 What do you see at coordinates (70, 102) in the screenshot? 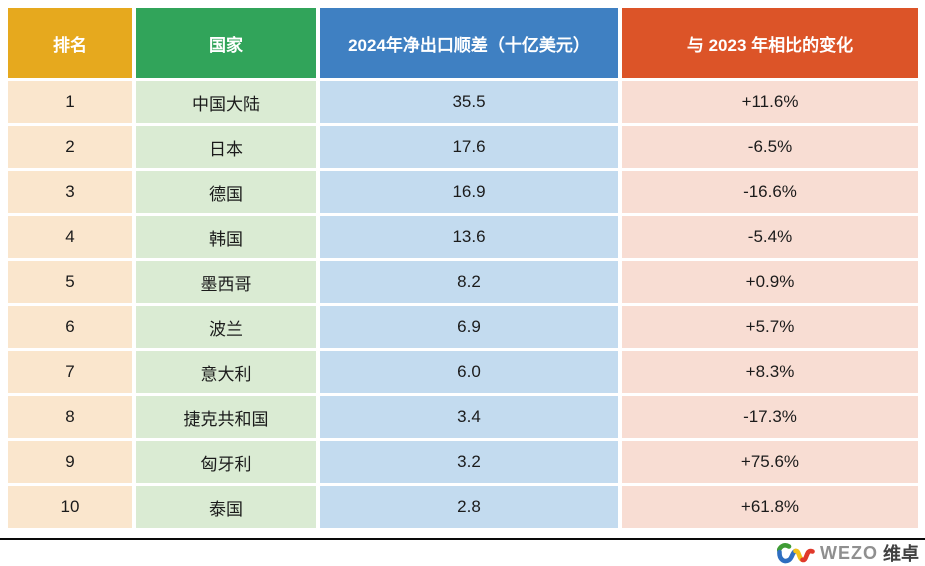
I see `table-cell: 1` at bounding box center [70, 102].